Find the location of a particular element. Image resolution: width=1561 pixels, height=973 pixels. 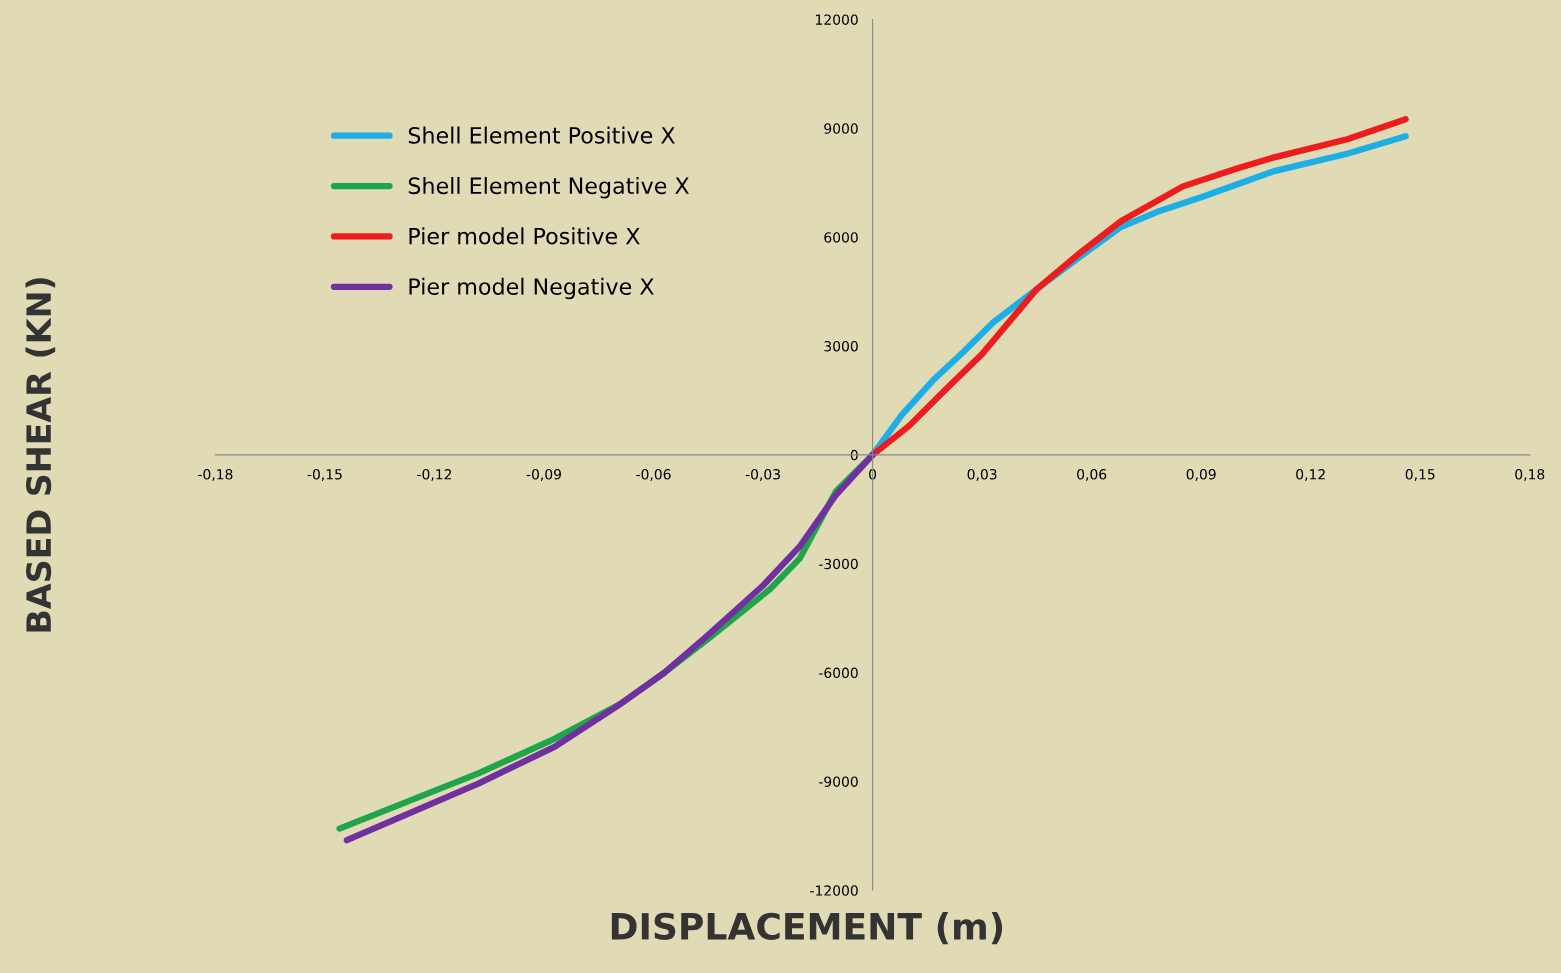

y-tick-label: 12000 is located at coordinates (837, 19).